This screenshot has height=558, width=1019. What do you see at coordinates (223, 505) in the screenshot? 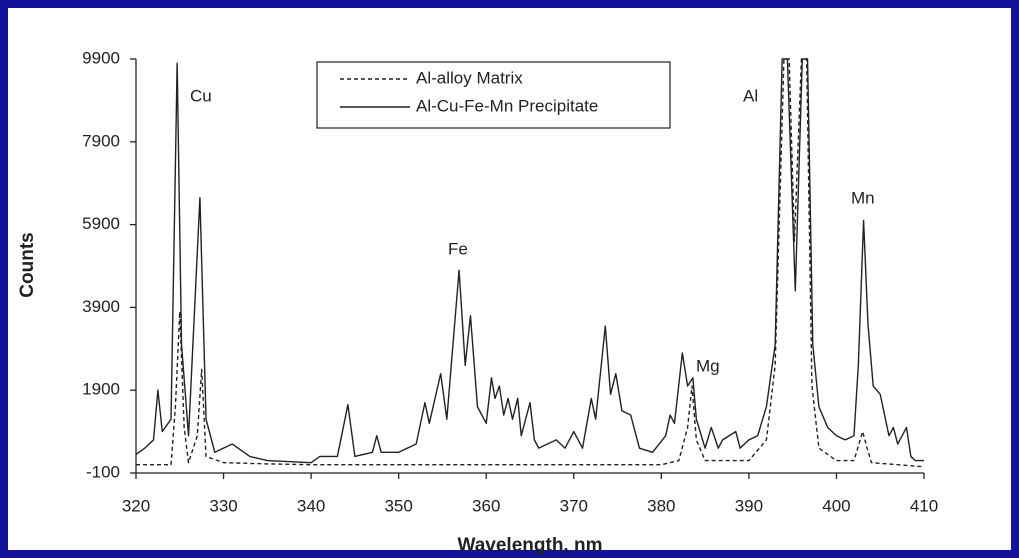
I see `x-tick-label: 330` at bounding box center [223, 505].